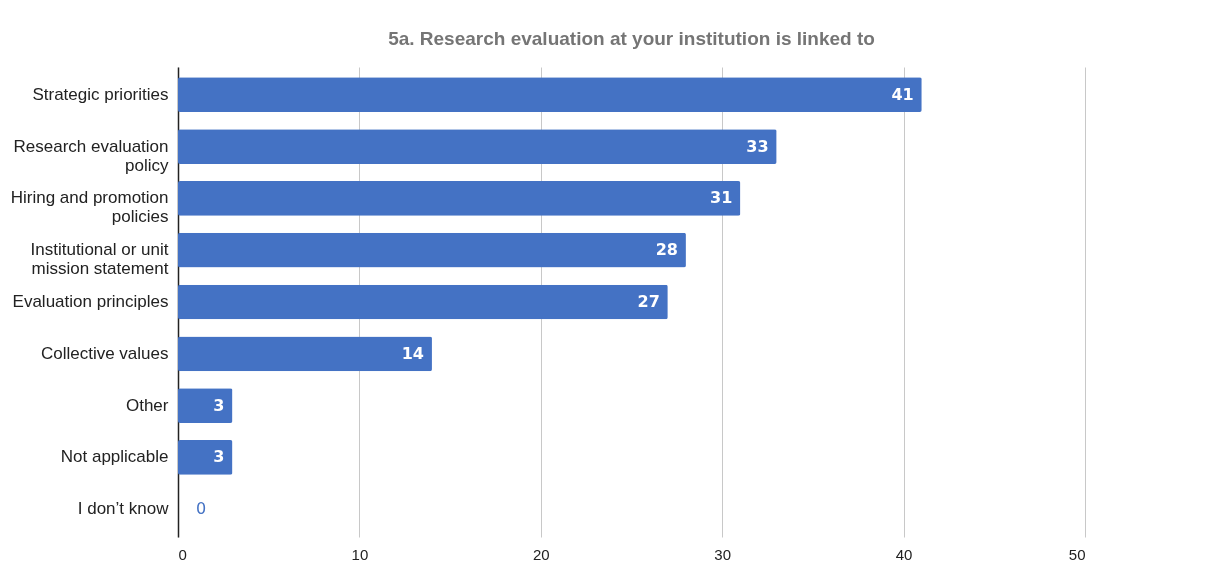  Describe the element at coordinates (757, 146) in the screenshot. I see `data-label: 33` at that location.